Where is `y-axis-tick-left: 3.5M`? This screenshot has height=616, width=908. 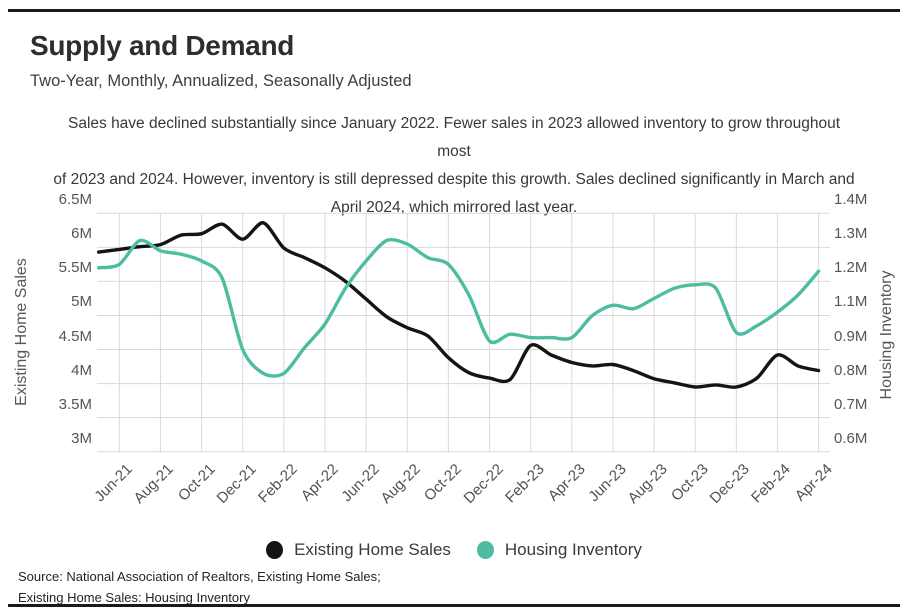 y-axis-tick-left: 3.5M is located at coordinates (75, 404).